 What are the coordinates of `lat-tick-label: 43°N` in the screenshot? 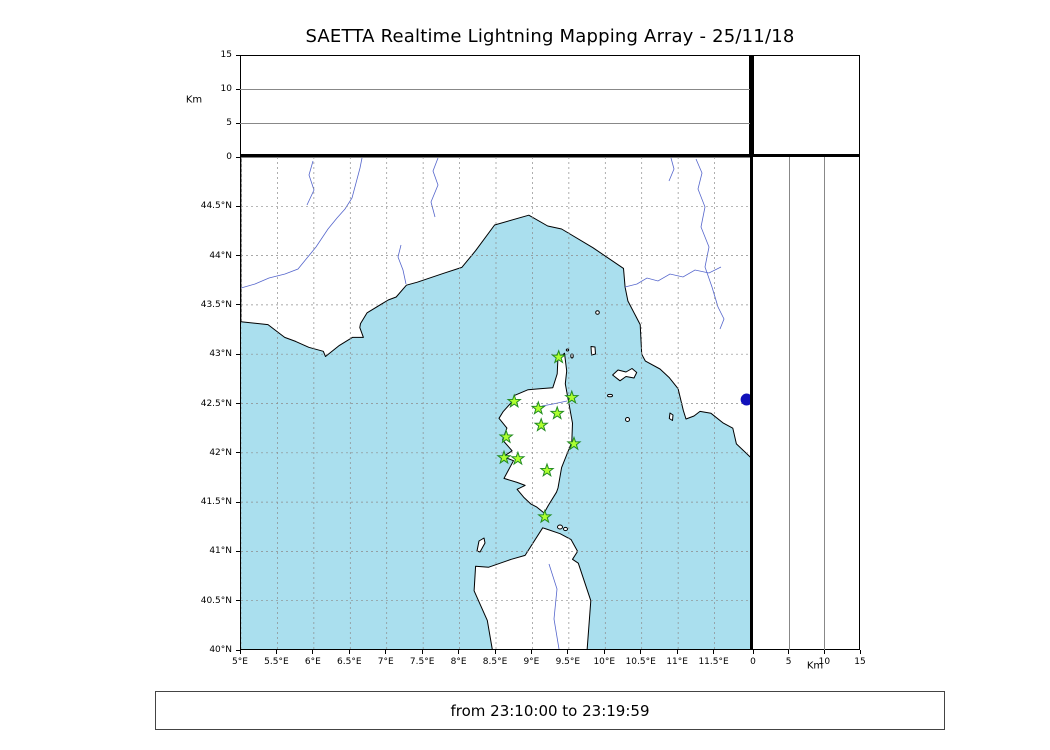 It's located at (220, 354).